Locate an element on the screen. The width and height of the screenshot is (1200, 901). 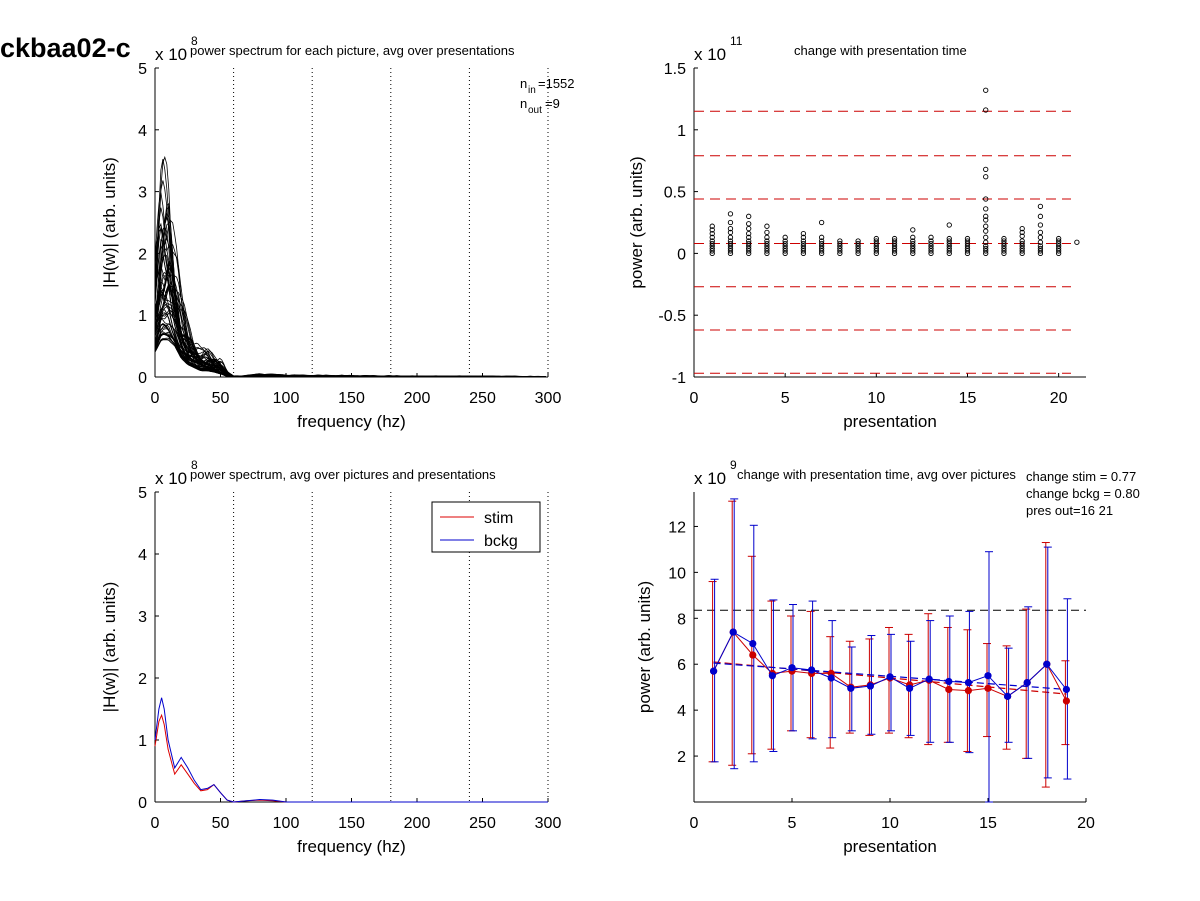
y-tick-label: 0 is located at coordinates (142, 378).